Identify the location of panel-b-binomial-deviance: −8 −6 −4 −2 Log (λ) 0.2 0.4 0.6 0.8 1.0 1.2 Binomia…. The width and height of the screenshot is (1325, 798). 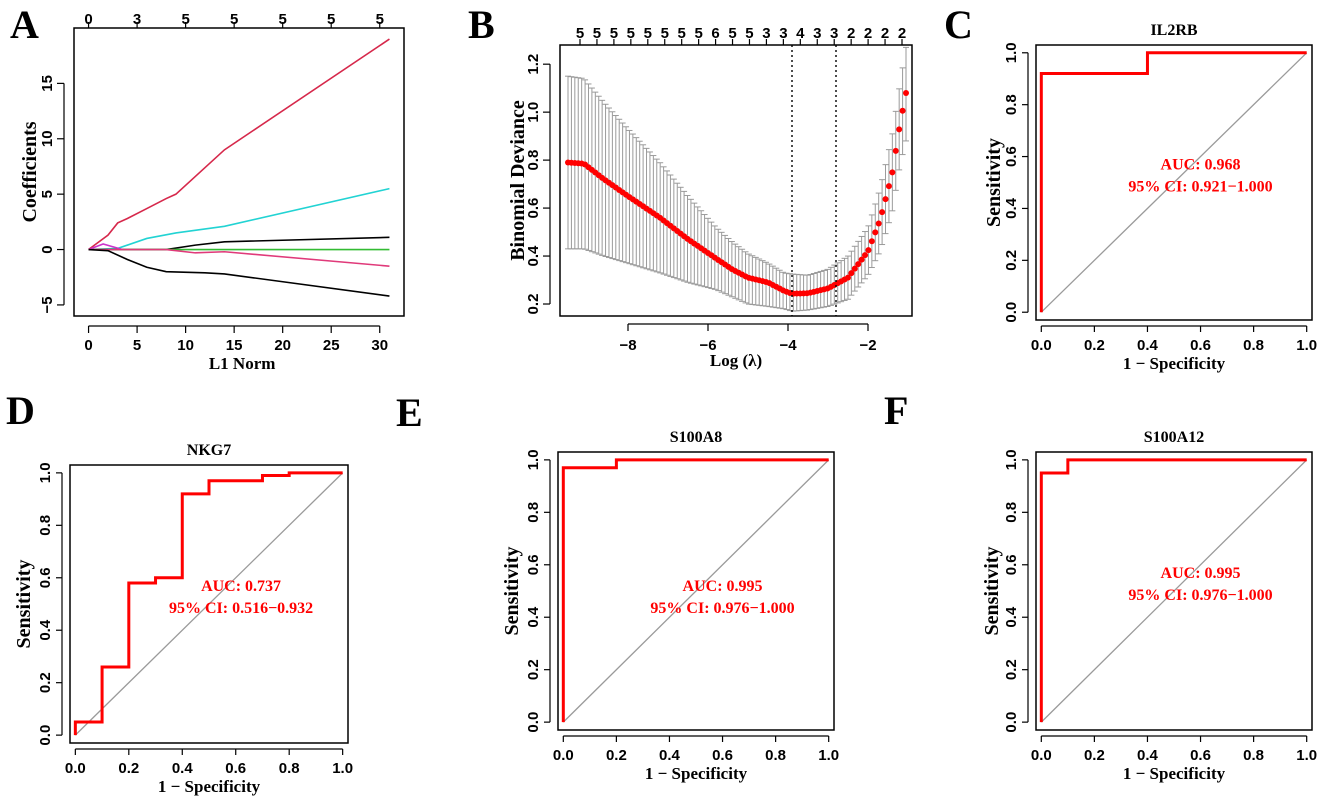
(710, 197).